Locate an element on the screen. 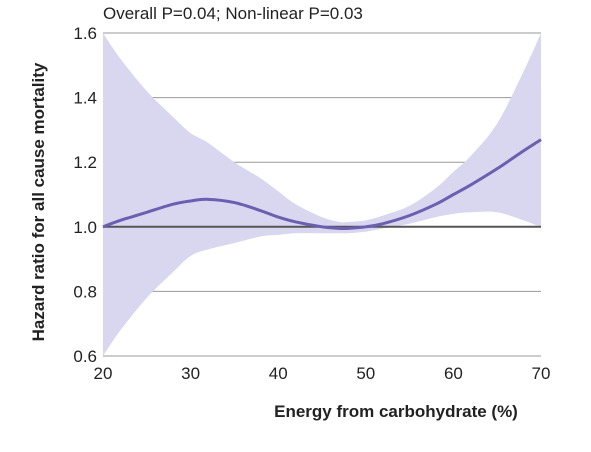 The image size is (591, 452). x-tick-label: 50 is located at coordinates (365, 373).